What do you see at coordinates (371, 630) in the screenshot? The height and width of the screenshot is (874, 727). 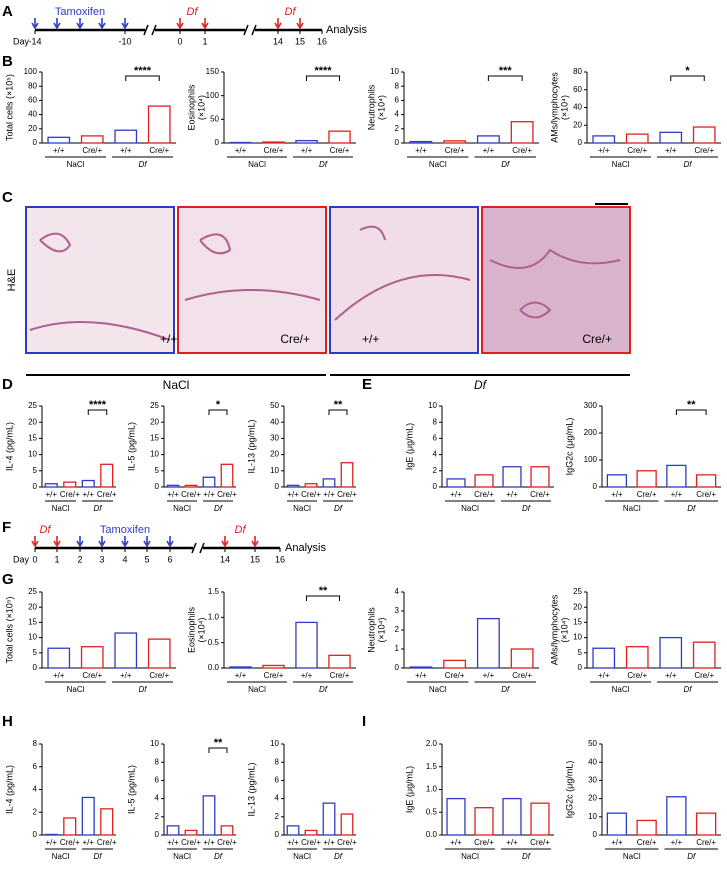 I see `y-axis-label: Neutrophils` at bounding box center [371, 630].